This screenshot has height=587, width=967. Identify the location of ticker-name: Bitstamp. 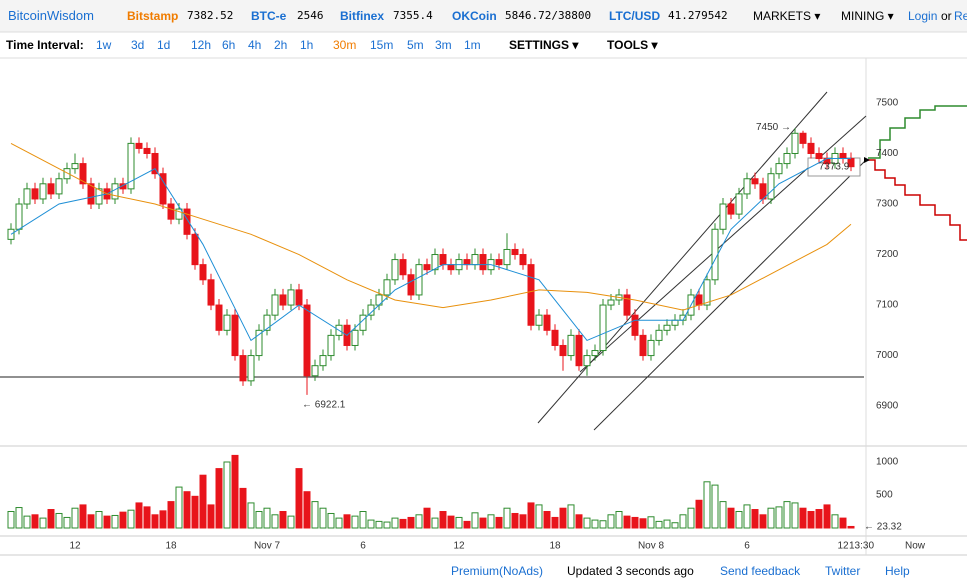
(153, 16).